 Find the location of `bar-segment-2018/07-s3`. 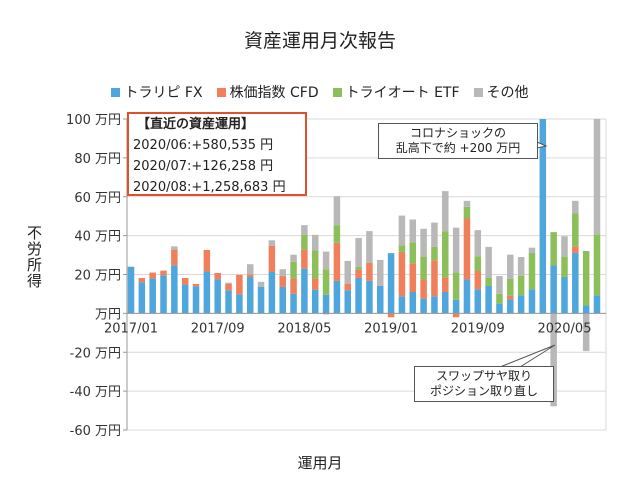

bar-segment-2018/07-s3 is located at coordinates (326, 260).